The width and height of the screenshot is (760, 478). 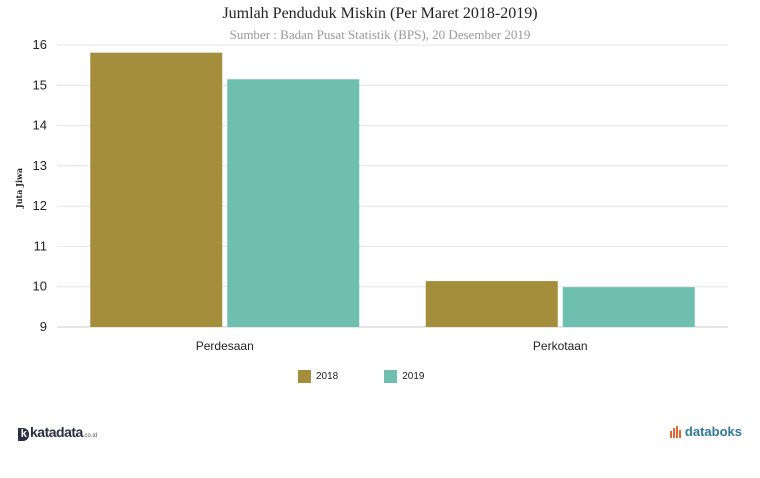 I want to click on legend-label-2019: 2019, so click(x=413, y=376).